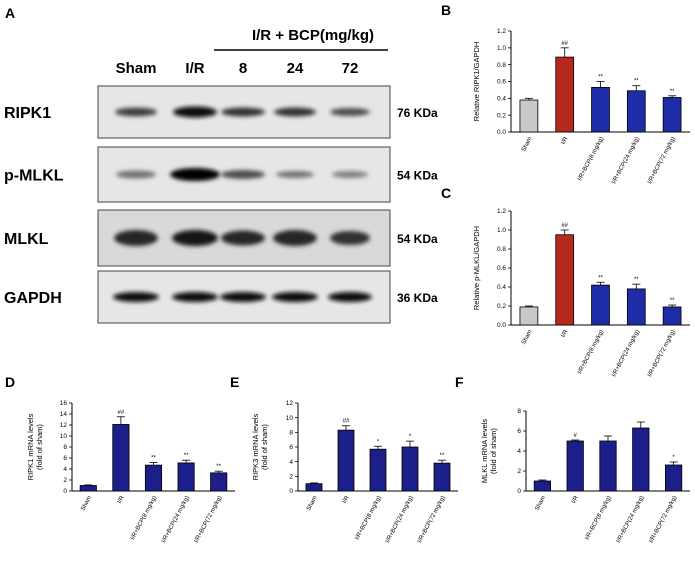 The height and width of the screenshot is (574, 695). I want to click on y-axis-title: MLKL mRNA levels, so click(484, 451).